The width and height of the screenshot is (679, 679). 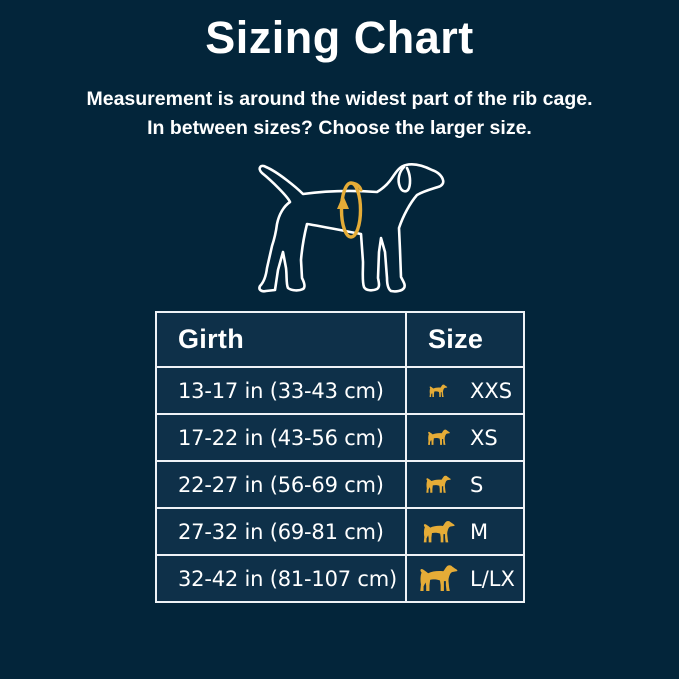 What do you see at coordinates (281, 484) in the screenshot?
I see `girth-cell: 22-27 in (56-69 cm)` at bounding box center [281, 484].